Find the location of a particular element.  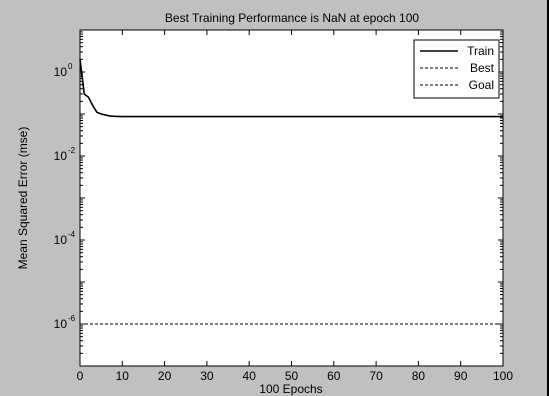

y-tick-exponent: -6 is located at coordinates (72, 318).